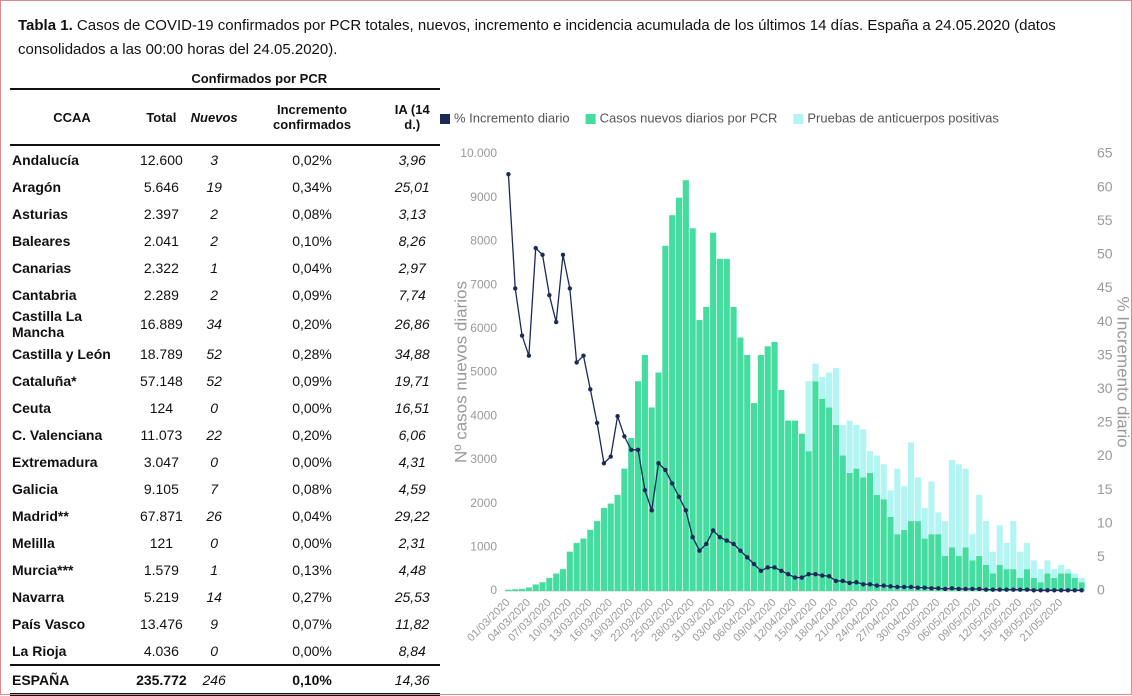  Describe the element at coordinates (412, 434) in the screenshot. I see `table-cell: 6,06` at that location.